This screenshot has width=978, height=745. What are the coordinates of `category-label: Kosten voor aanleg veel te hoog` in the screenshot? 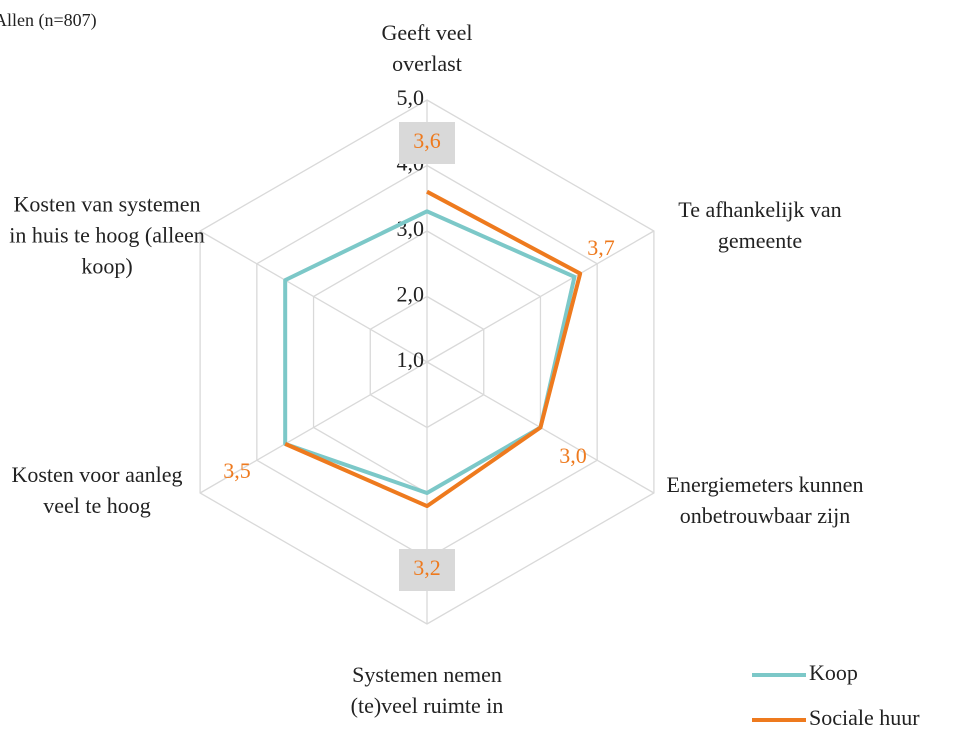 It's located at (97, 490).